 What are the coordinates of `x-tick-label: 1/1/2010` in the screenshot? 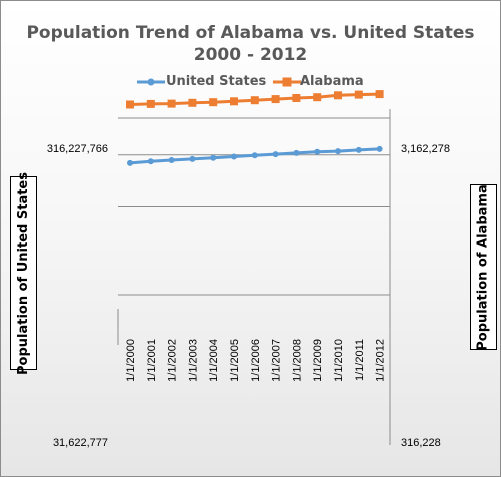 It's located at (339, 360).